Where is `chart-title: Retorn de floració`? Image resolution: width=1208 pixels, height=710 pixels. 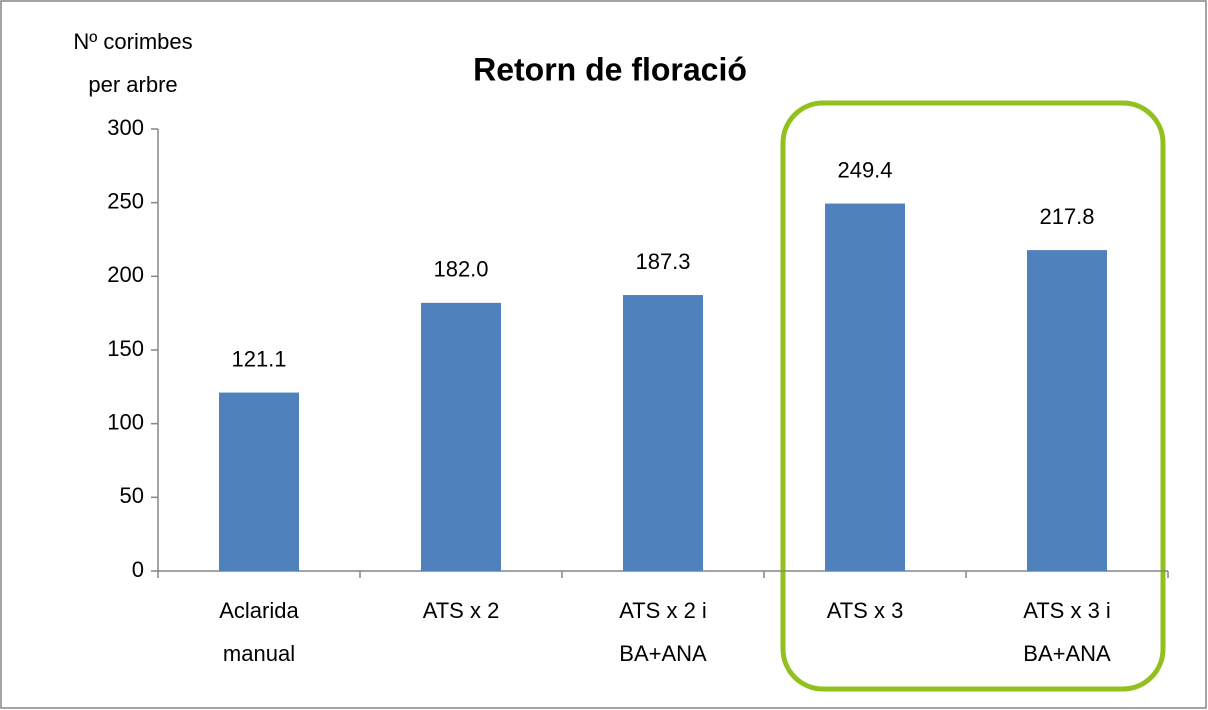
chart-title: Retorn de floració is located at coordinates (610, 69).